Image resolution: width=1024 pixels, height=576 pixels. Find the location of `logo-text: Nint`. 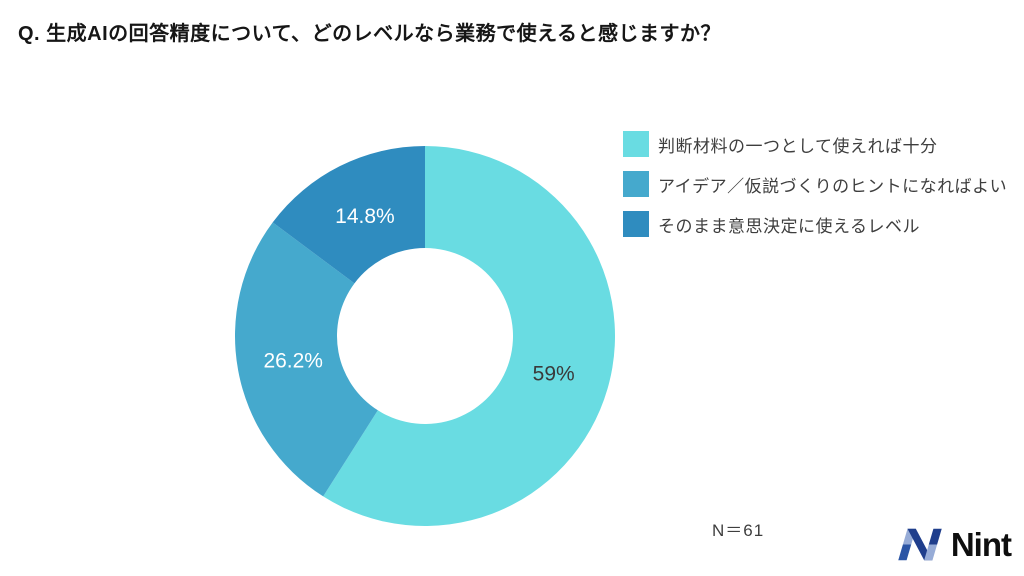

logo-text: Nint is located at coordinates (981, 544).